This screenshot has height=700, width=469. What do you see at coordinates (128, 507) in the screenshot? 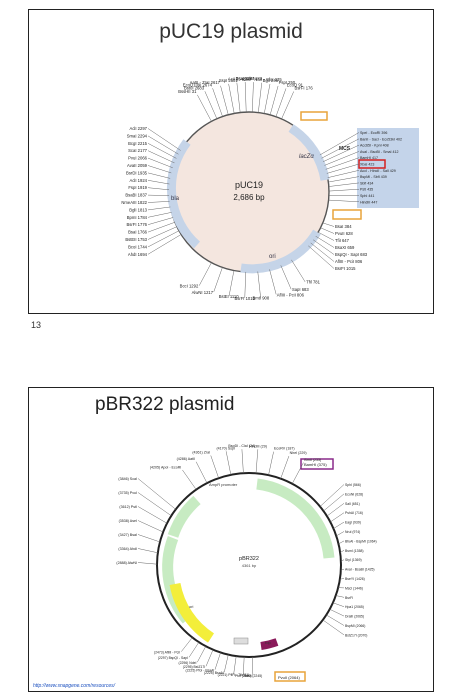
I see `pbr-left-site-label: (3612) PstI` at bounding box center [128, 507].